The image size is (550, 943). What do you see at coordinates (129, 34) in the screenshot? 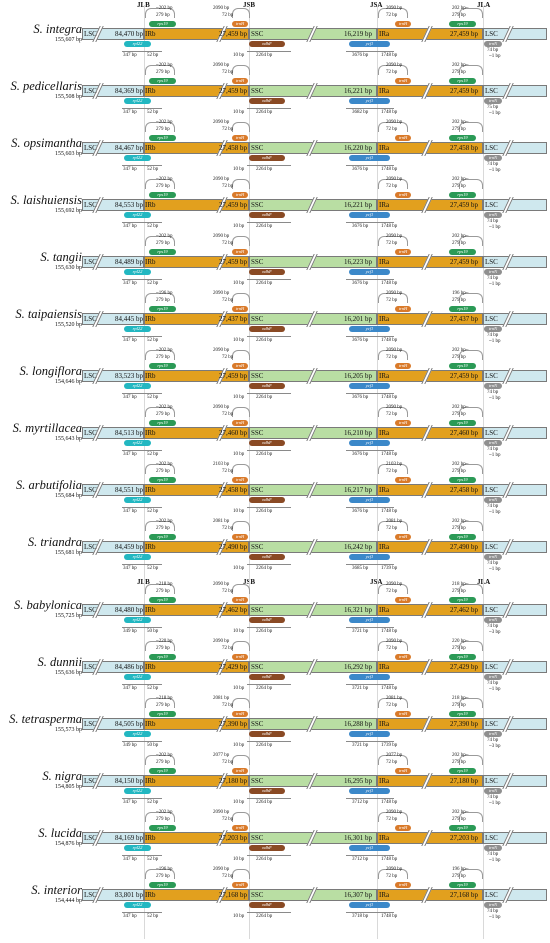
I see `lsc-length: 84,470 bp` at bounding box center [129, 34].